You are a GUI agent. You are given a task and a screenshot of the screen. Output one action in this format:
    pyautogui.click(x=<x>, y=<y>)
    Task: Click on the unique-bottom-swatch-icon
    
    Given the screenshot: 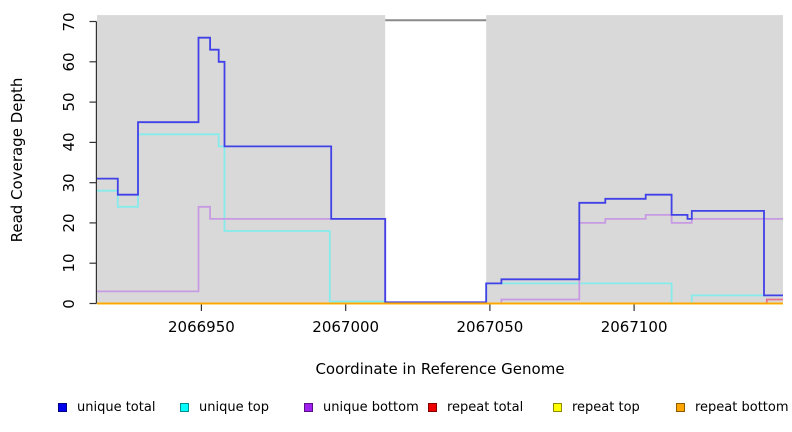 What is the action you would take?
    pyautogui.click(x=308, y=407)
    